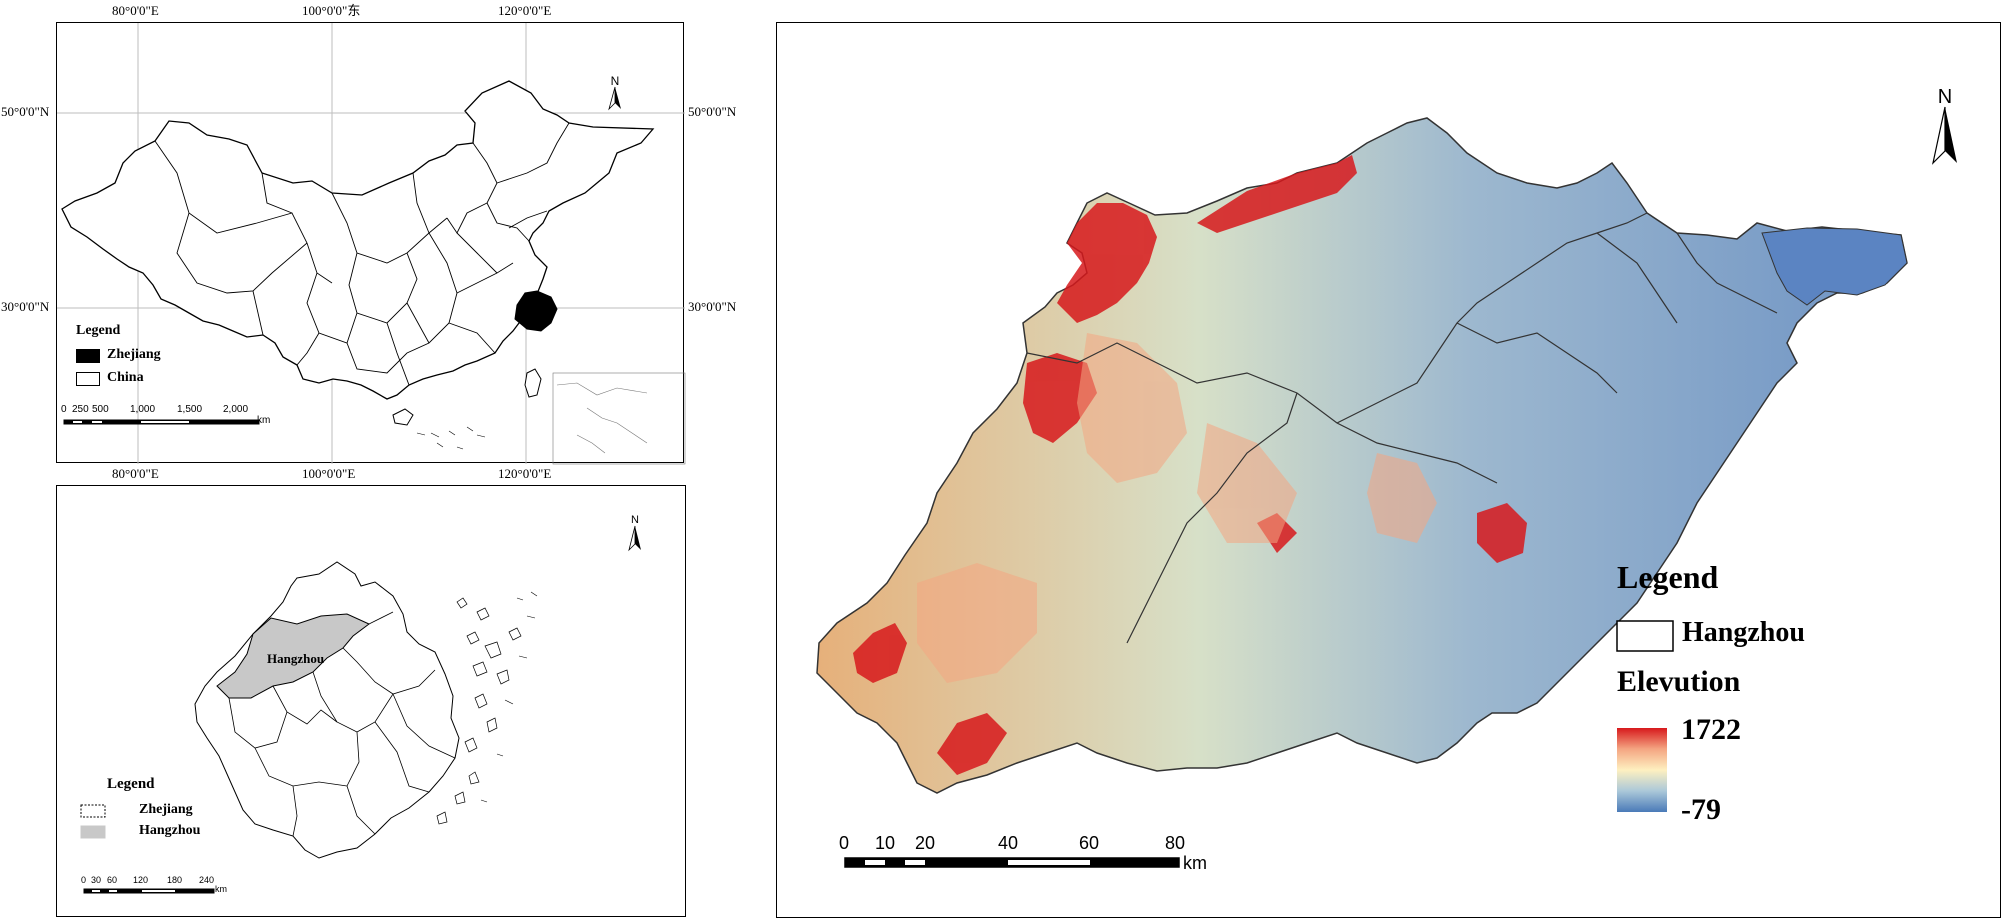  I want to click on hangzhou-north-arrow: N, so click(1945, 127).